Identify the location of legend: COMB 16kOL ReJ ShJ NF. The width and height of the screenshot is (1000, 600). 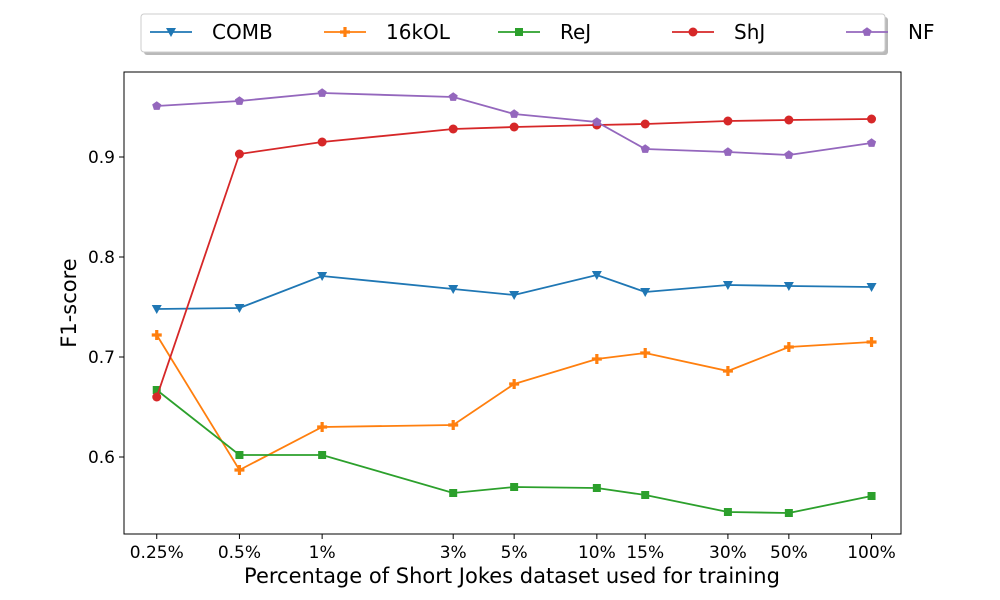
(537, 34).